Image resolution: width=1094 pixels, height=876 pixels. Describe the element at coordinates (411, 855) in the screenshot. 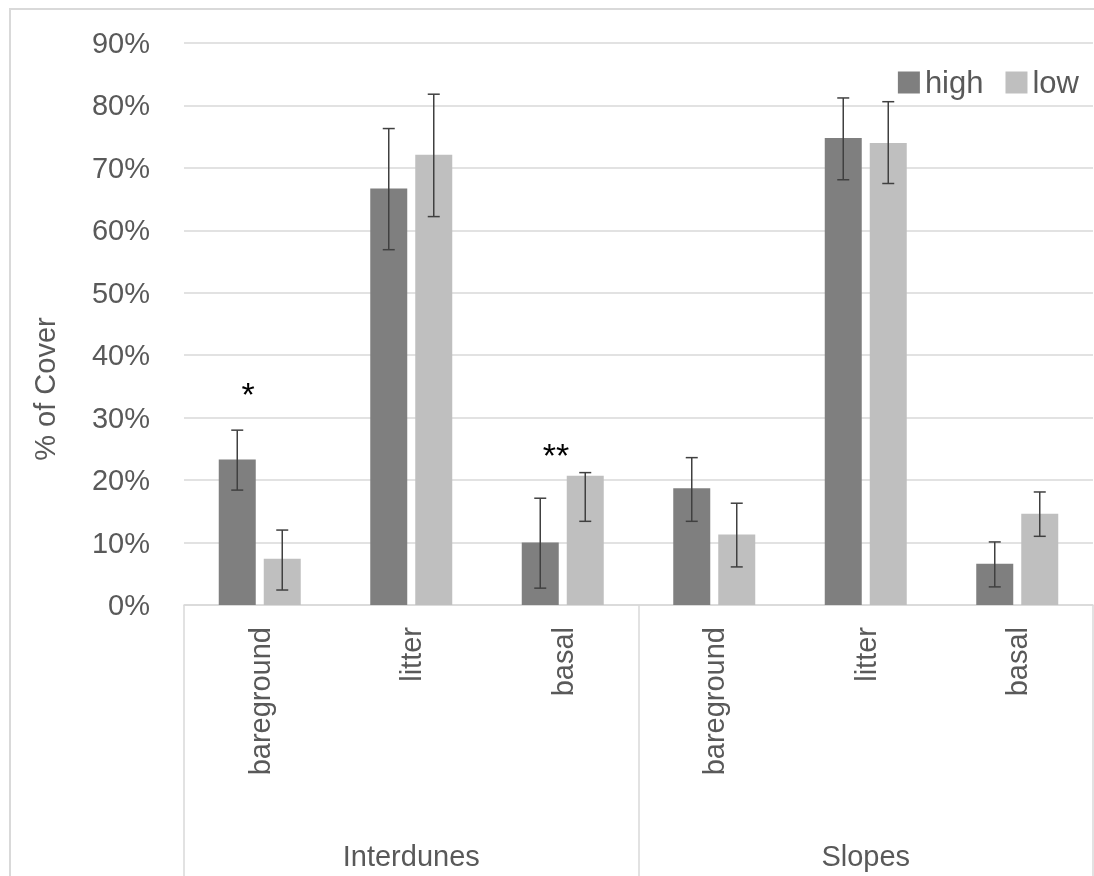

I see `text: Interdunes` at that location.